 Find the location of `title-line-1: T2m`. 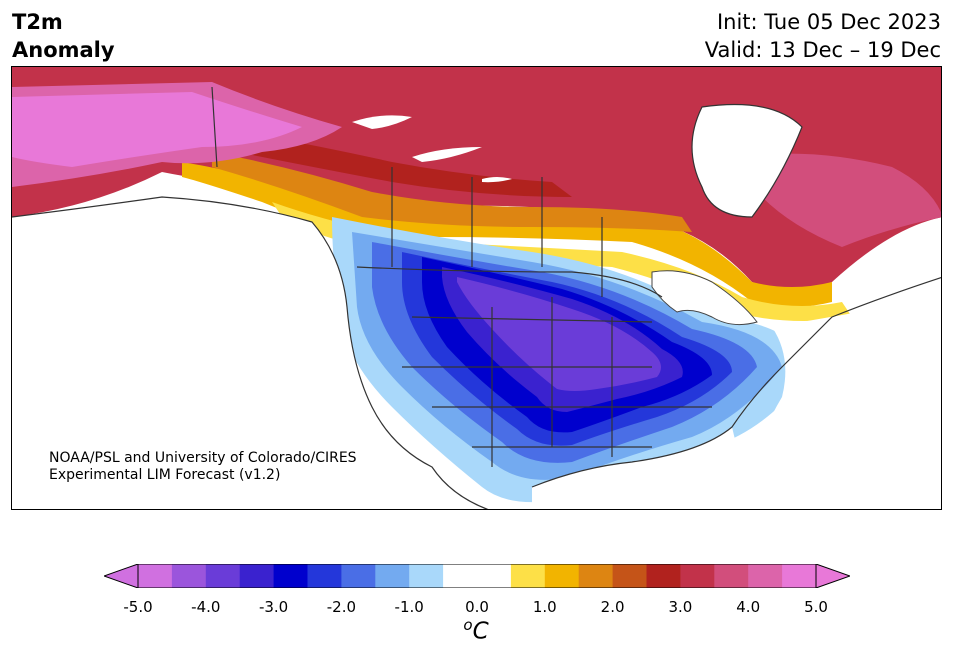

title-line-1: T2m is located at coordinates (37, 22).